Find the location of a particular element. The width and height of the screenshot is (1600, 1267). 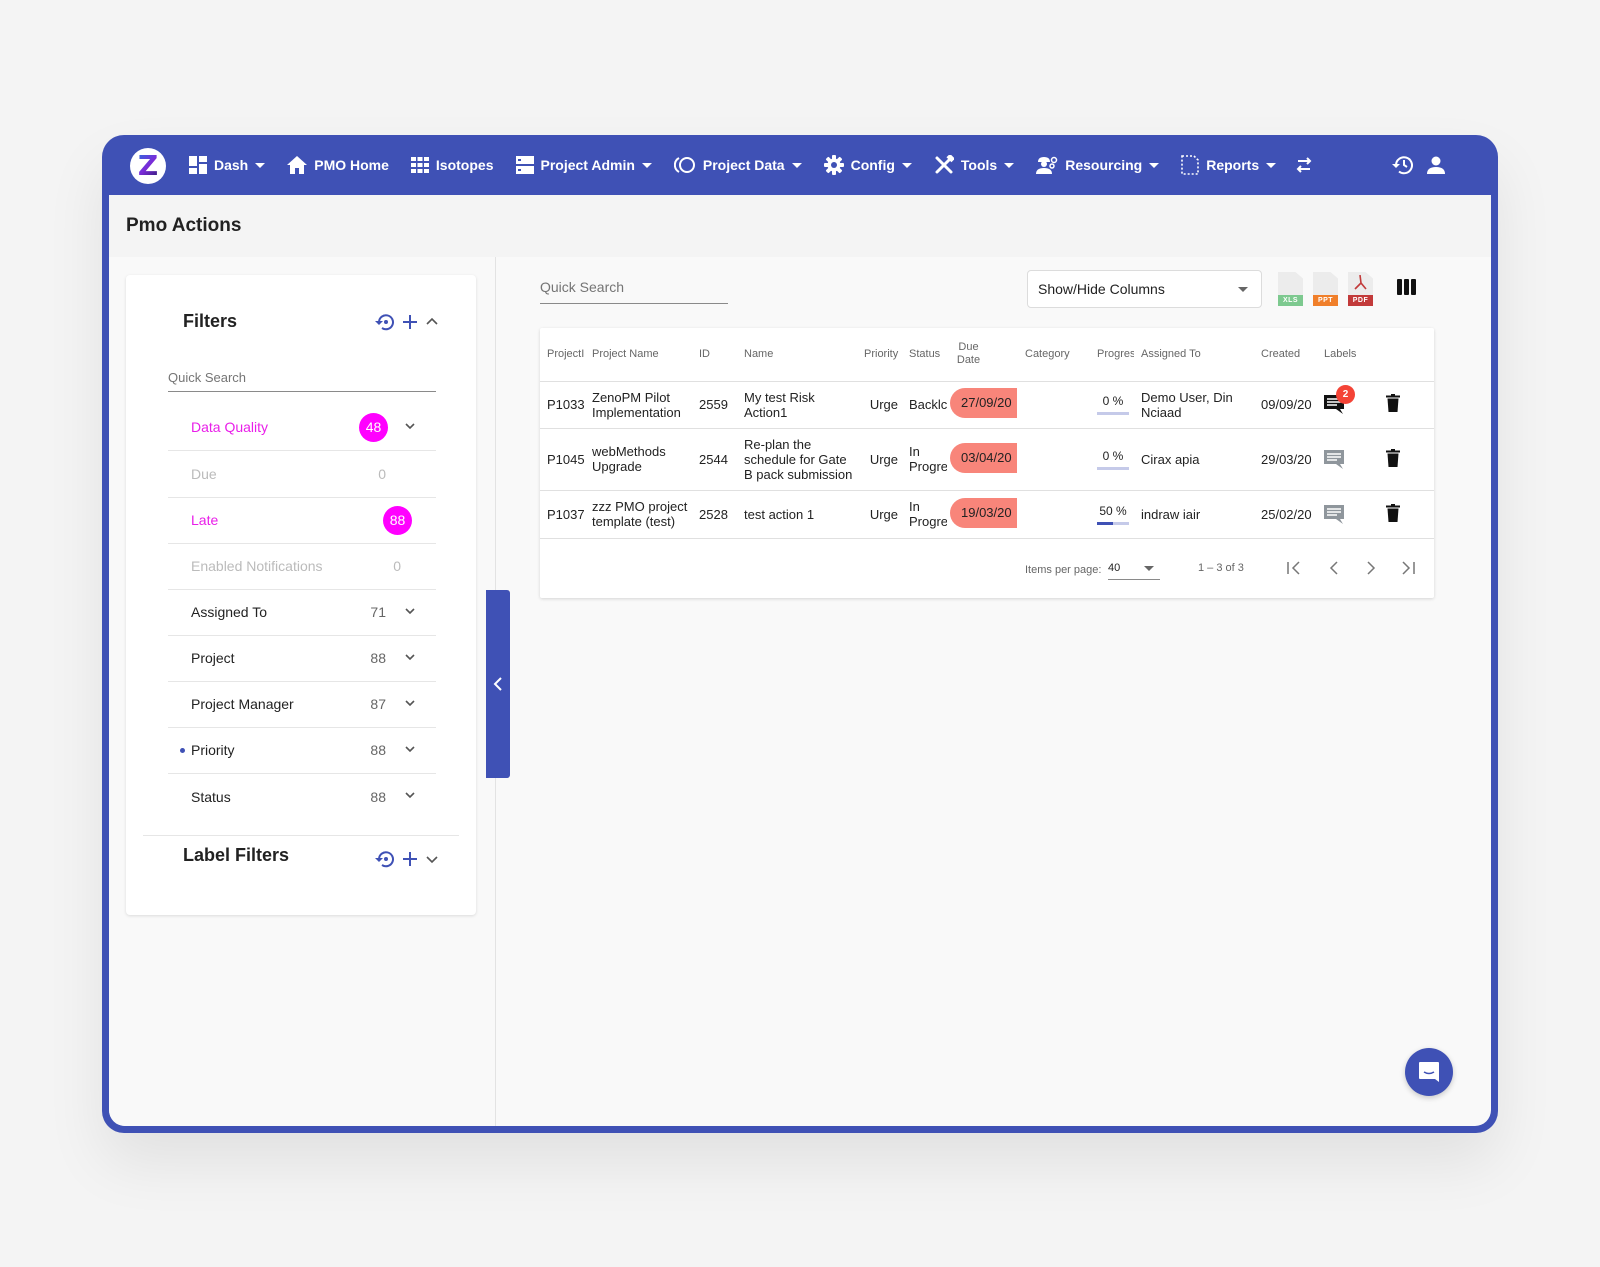

nav-resourcing: Resourcing is located at coordinates (1098, 165).